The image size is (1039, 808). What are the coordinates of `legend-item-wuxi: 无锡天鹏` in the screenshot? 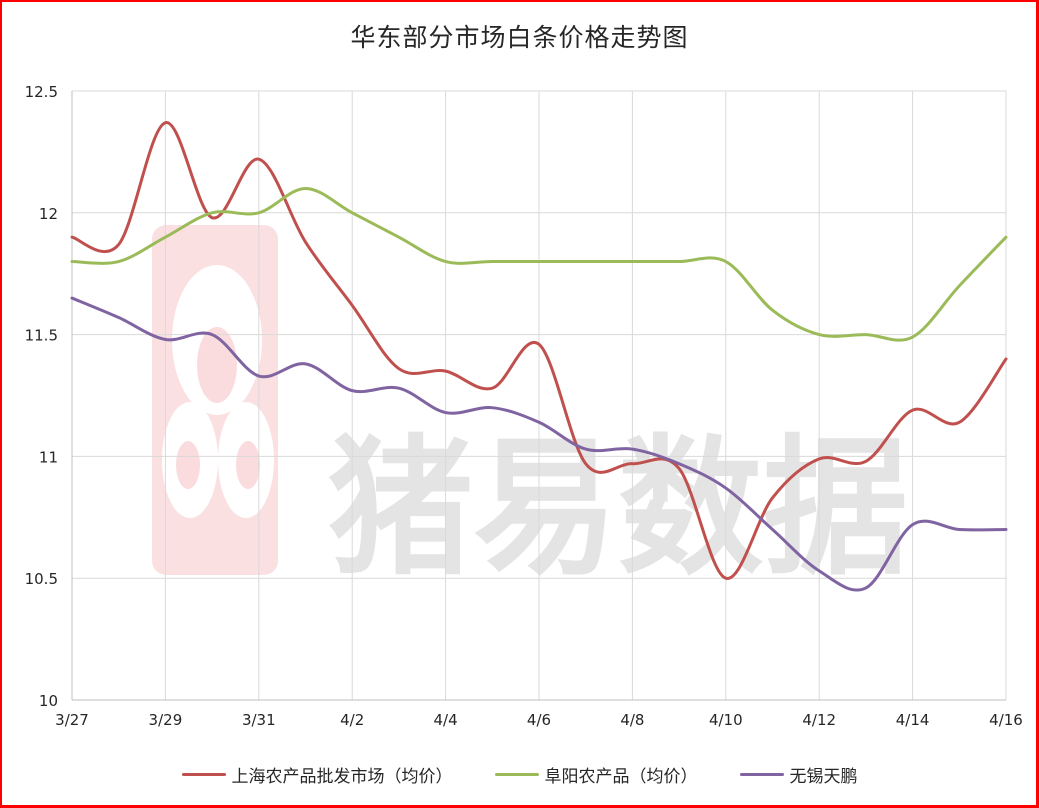 It's located at (798, 774).